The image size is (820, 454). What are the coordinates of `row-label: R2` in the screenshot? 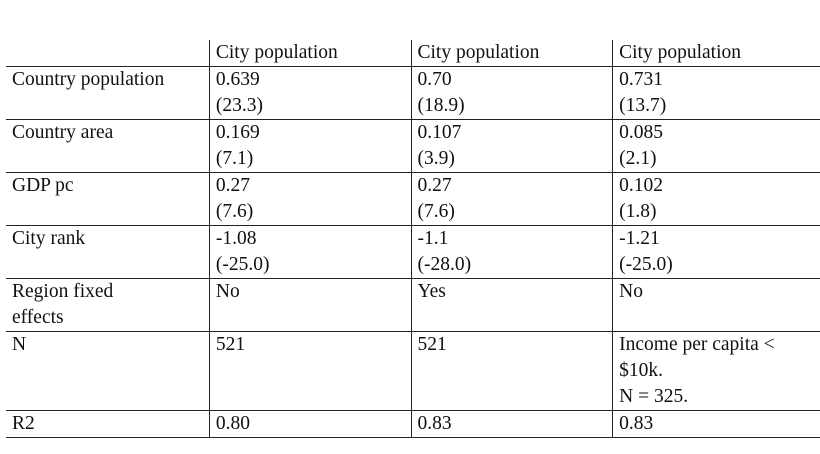 It's located at (108, 424).